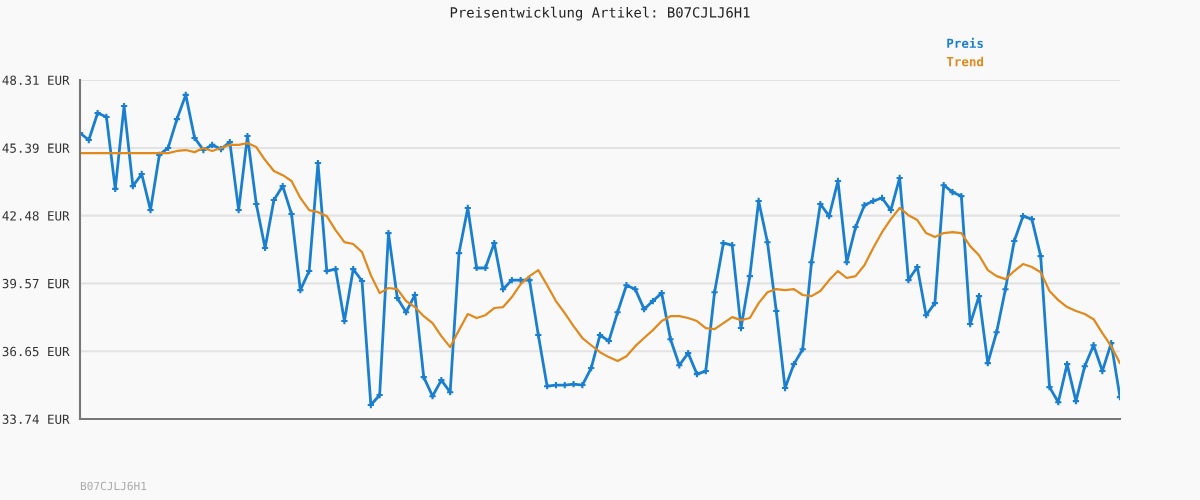  Describe the element at coordinates (36, 216) in the screenshot. I see `y-tick-label: 42.48 EUR` at that location.